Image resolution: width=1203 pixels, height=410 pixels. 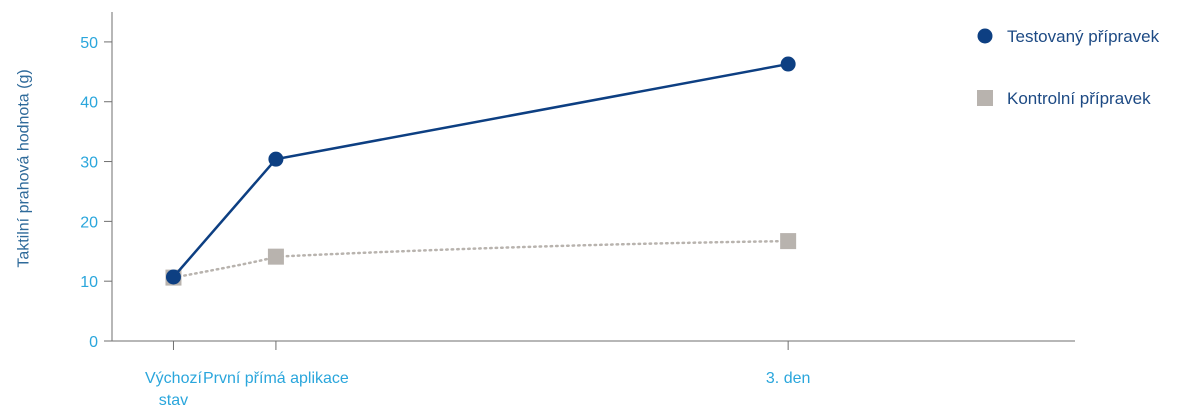 I want to click on y-tick-label: 40, so click(x=89, y=103).